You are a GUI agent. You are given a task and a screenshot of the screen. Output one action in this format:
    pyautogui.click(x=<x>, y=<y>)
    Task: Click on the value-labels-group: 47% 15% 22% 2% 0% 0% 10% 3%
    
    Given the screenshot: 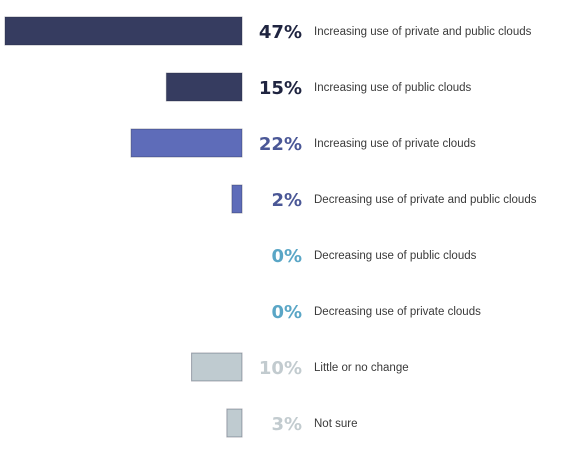 What is the action you would take?
    pyautogui.click(x=280, y=228)
    